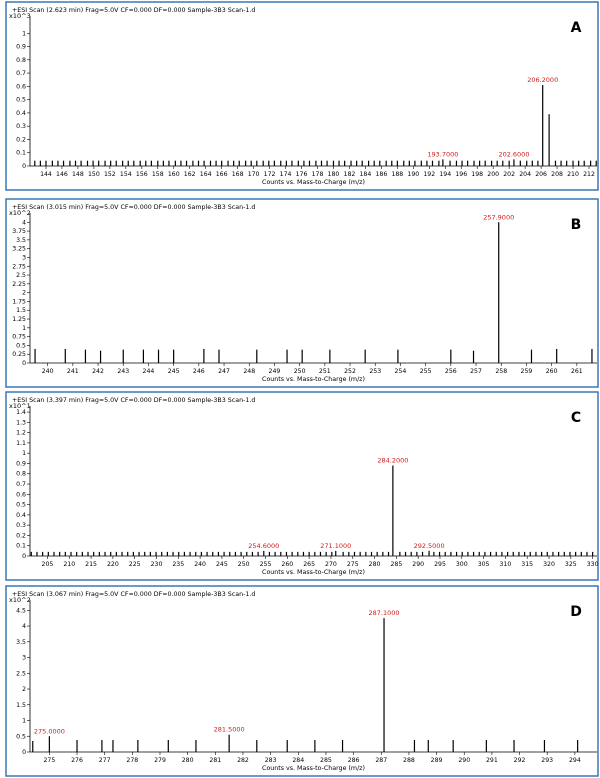  I want to click on x-tick-label: 241, so click(73, 371).